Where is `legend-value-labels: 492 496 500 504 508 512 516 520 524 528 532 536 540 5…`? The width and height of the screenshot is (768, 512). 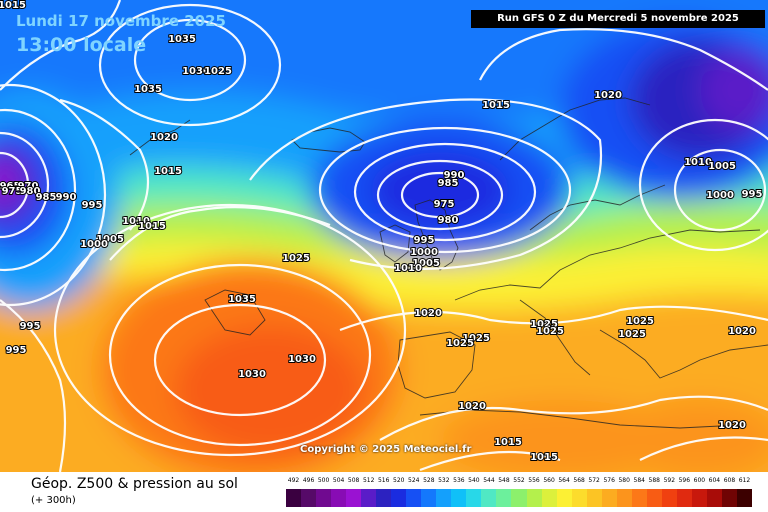
legend-value-labels: 492 496 500 504 508 512 516 520 524 528 532 536 540 5… is located at coordinates (519, 482).